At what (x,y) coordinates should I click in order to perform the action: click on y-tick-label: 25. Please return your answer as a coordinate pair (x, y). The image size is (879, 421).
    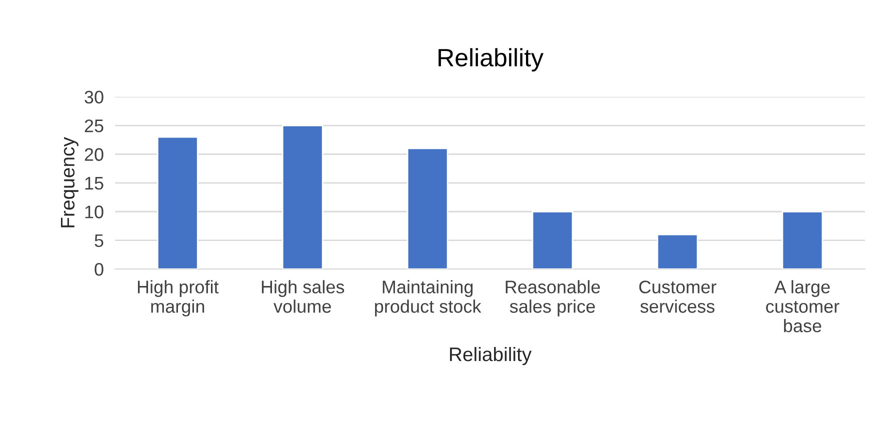
    Looking at the image, I should click on (94, 125).